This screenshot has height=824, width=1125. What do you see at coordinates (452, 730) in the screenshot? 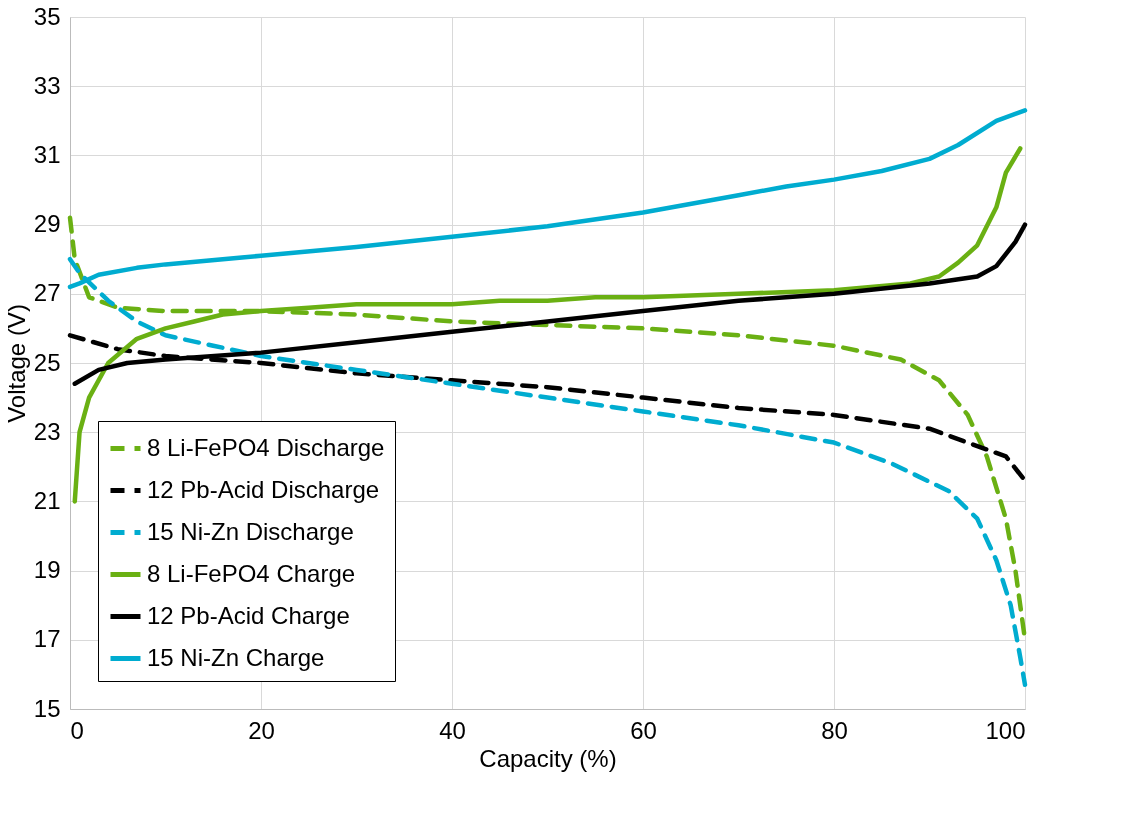
I see `x-tick-label: 40` at bounding box center [452, 730].